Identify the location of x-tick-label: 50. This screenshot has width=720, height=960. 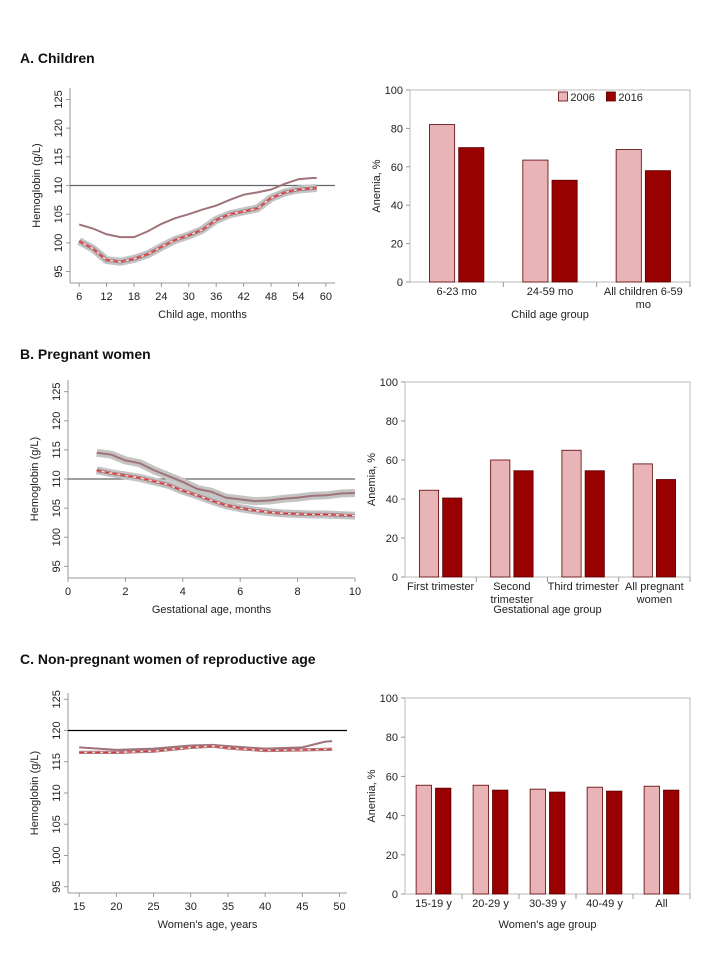
(339, 907).